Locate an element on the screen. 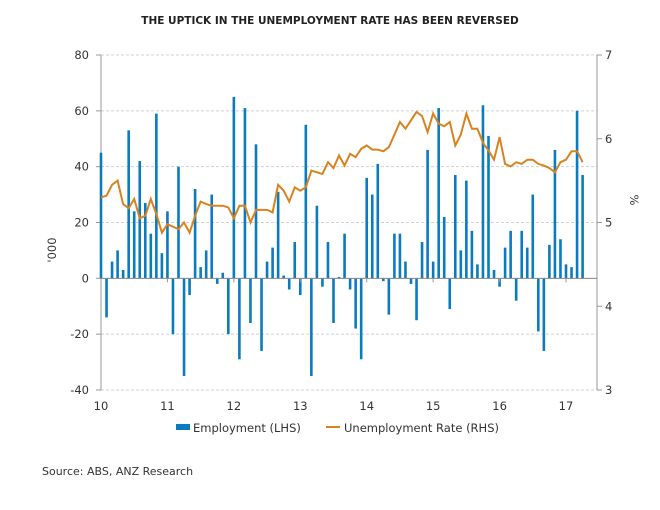  y-tick-label-left: 20 is located at coordinates (81, 223).